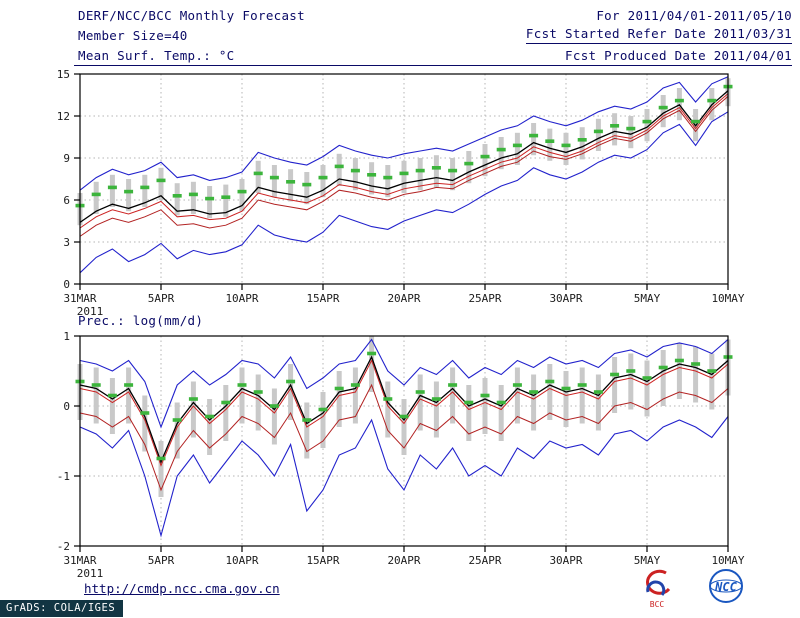 Image resolution: width=800 pixels, height=618 pixels. Describe the element at coordinates (63, 476) in the screenshot. I see `svg-text: -1` at that location.